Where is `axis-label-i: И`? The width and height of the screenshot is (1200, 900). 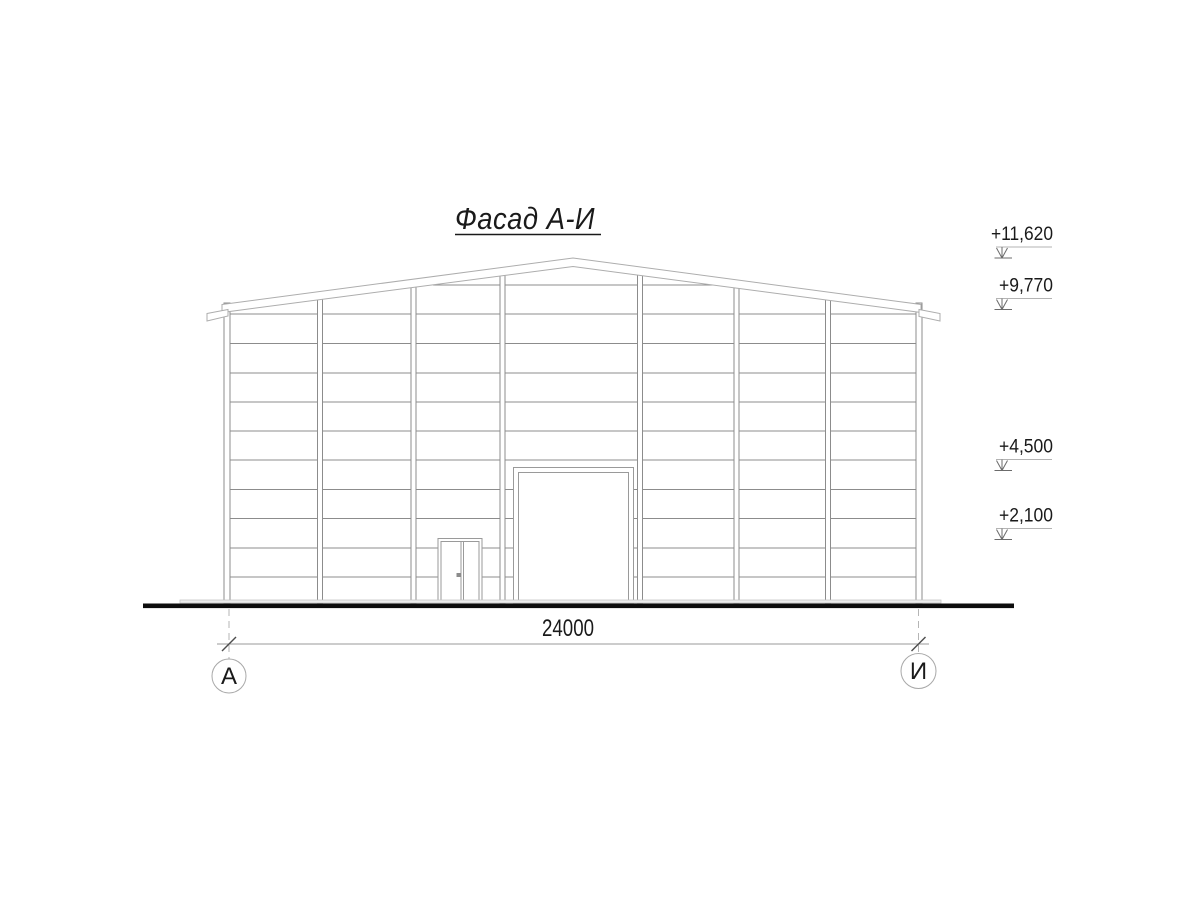
axis-label-i: И is located at coordinates (918, 671).